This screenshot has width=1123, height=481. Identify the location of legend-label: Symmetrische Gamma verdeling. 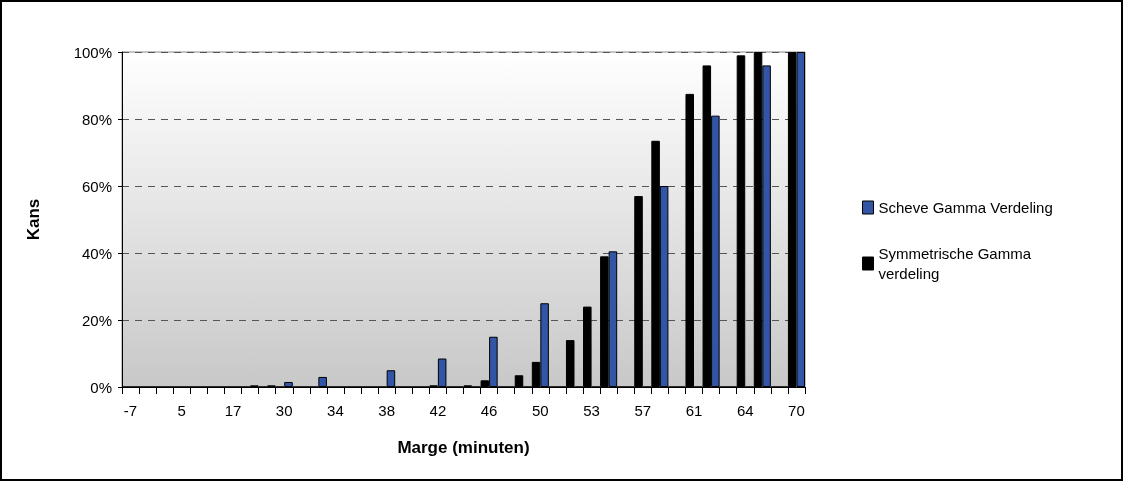
(957, 263).